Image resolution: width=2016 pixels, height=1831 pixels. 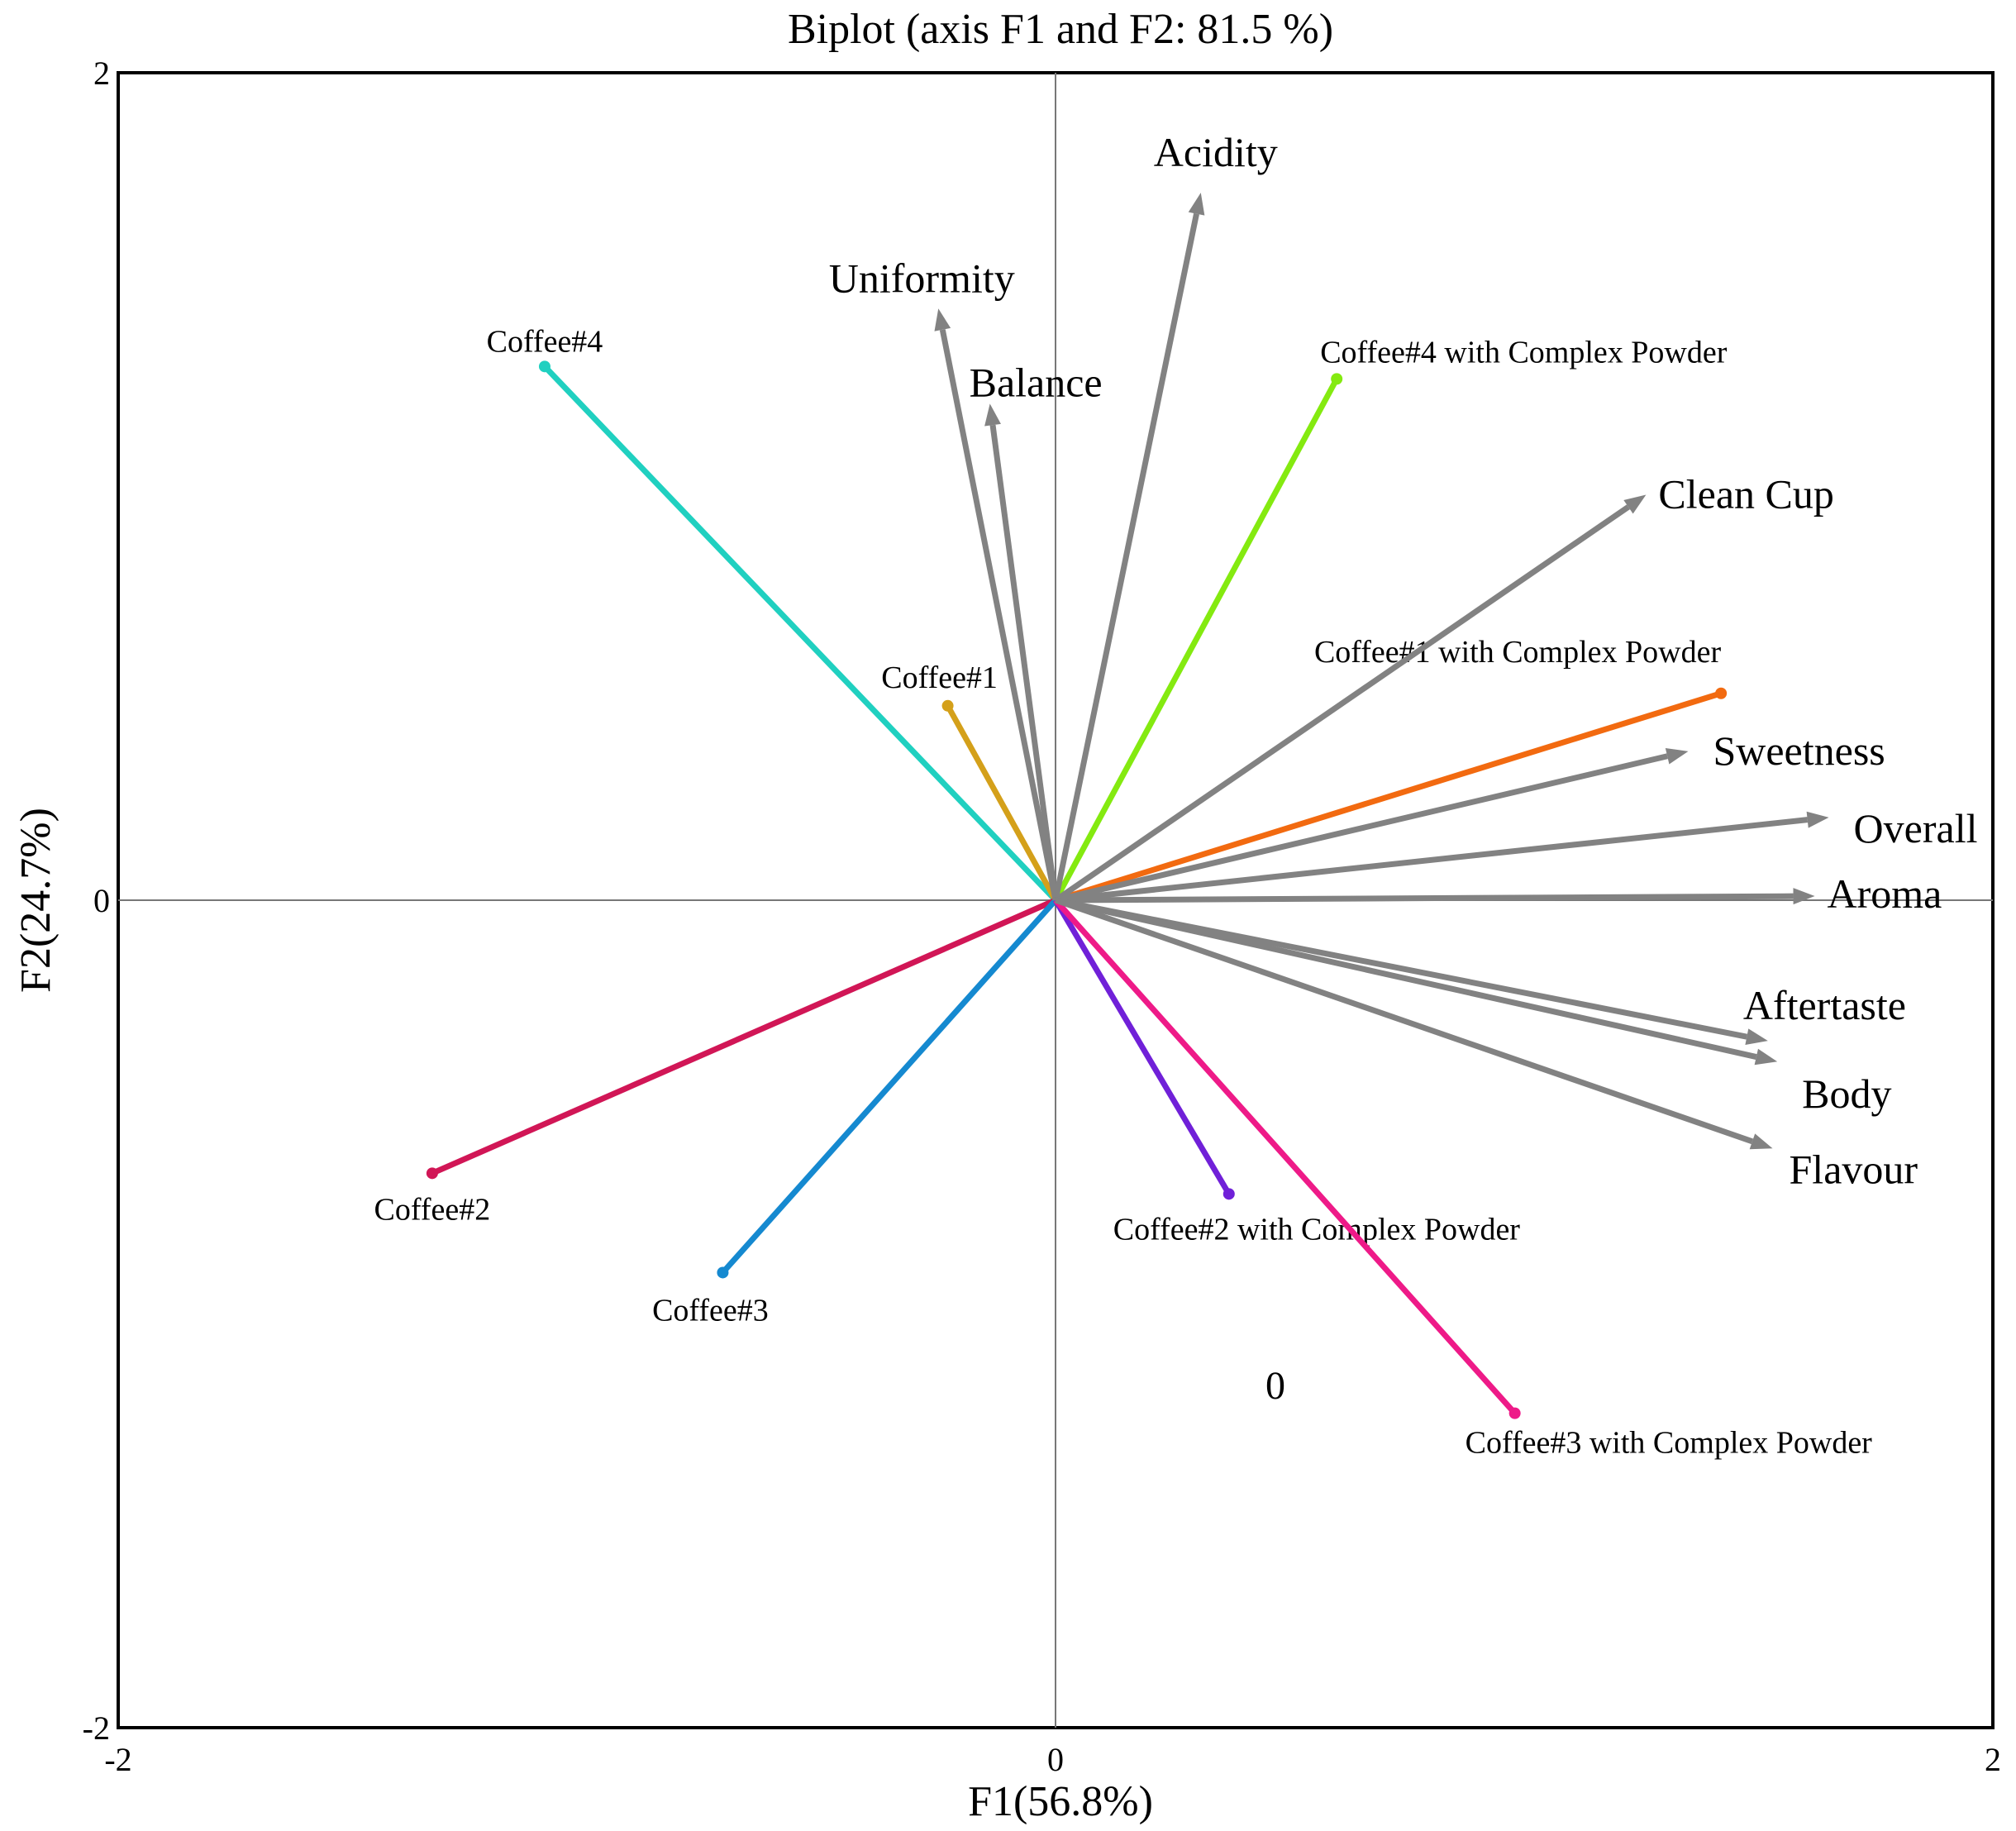 What do you see at coordinates (545, 342) in the screenshot?
I see `observation-label: Coffee#4` at bounding box center [545, 342].